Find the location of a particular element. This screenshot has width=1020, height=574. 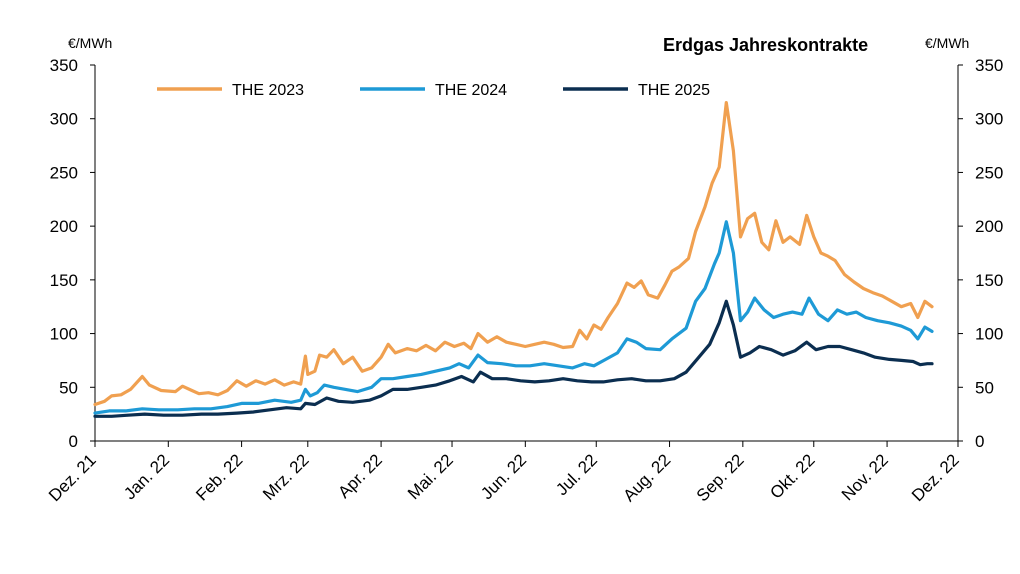

left-y-axis: 0 50 100 150 200 250 300 350 is located at coordinates (72, 253).